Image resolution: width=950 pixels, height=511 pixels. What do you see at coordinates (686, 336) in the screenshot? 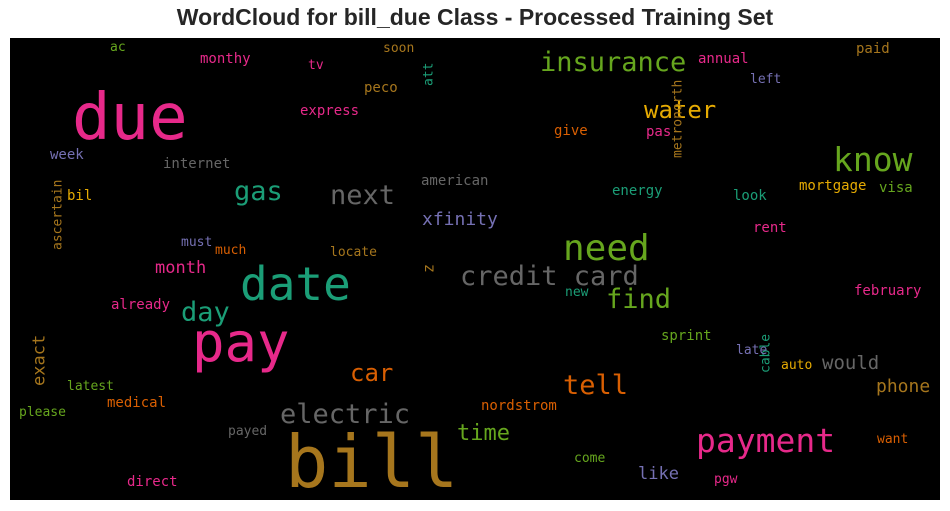
I see `word-sprint: sprint` at bounding box center [686, 336].